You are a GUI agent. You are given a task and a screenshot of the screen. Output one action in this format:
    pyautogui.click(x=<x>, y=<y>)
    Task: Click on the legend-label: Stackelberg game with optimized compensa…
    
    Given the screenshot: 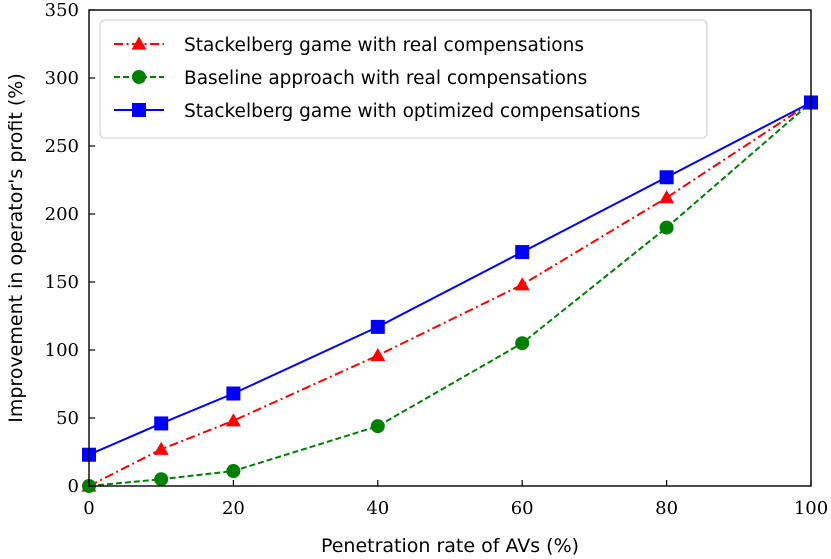 What is the action you would take?
    pyautogui.click(x=412, y=111)
    